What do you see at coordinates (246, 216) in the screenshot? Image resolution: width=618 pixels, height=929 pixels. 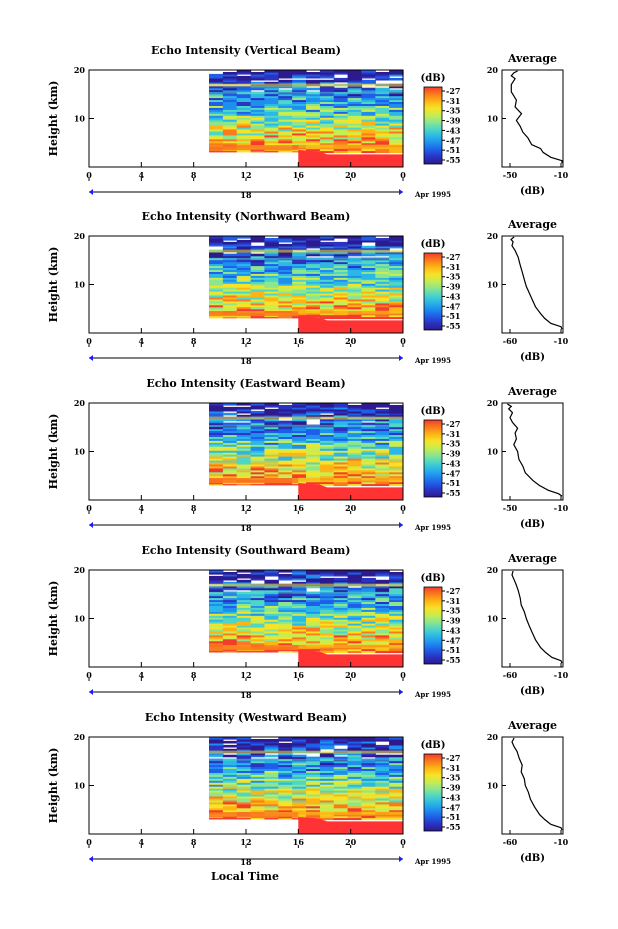 I see `panel-title: Echo Intensity (Northward Beam)` at bounding box center [246, 216].